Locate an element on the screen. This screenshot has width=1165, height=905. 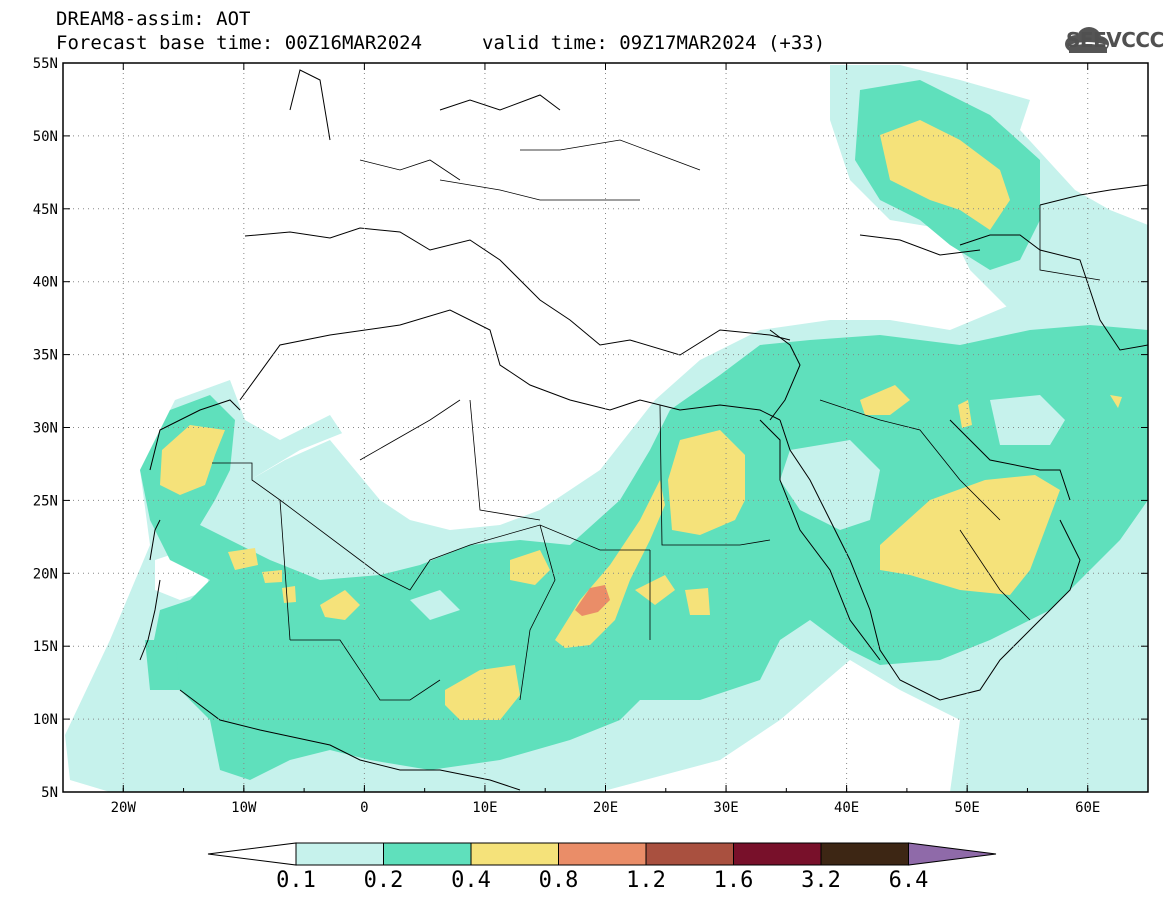
colorbar-label: 3.2 is located at coordinates (821, 880).